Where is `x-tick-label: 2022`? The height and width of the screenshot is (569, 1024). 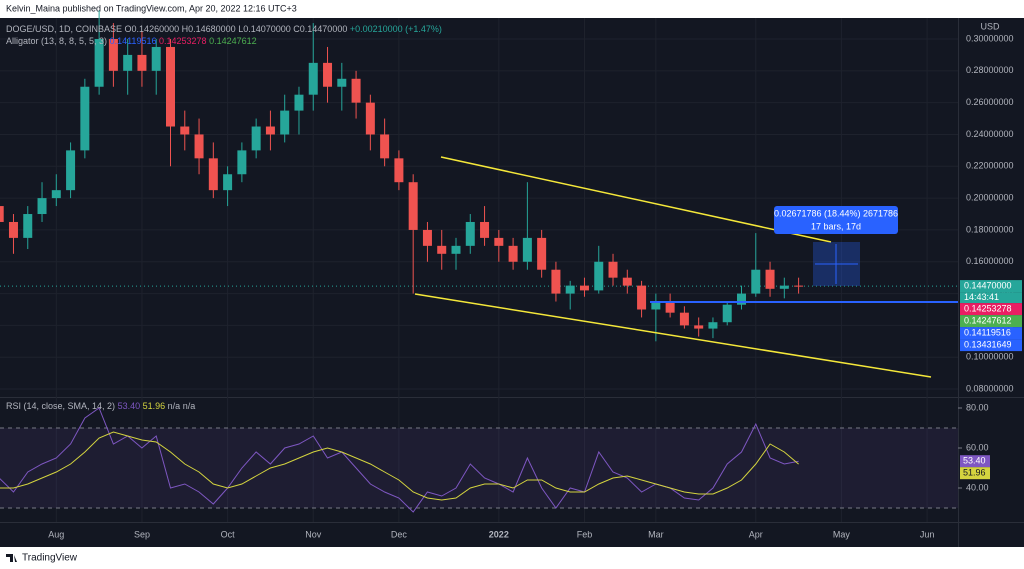
x-tick-label: 2022 is located at coordinates (499, 534).